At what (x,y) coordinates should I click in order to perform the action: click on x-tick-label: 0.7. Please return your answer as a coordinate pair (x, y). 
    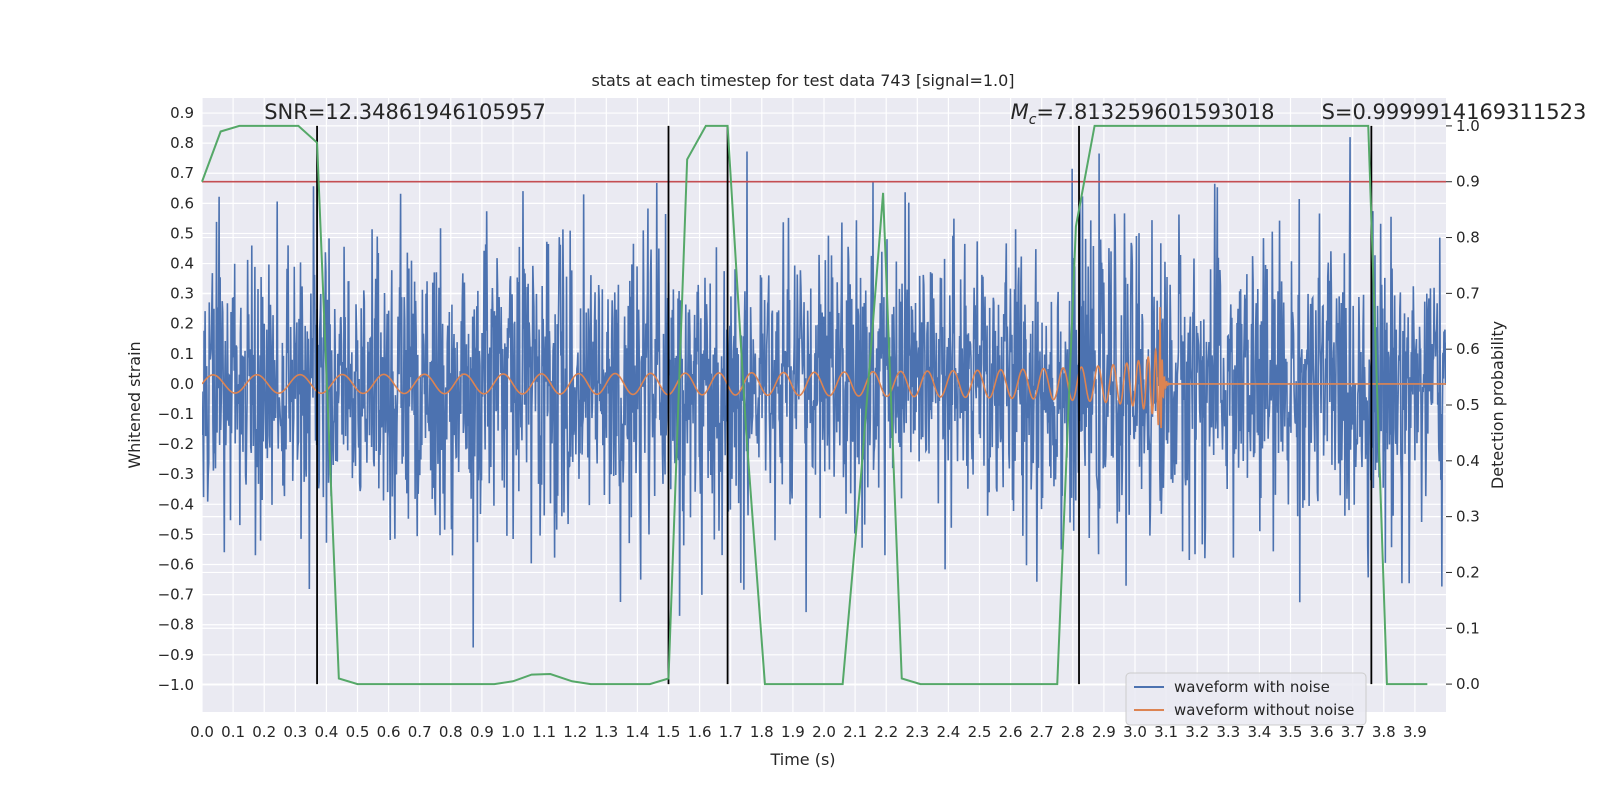
    Looking at the image, I should click on (420, 732).